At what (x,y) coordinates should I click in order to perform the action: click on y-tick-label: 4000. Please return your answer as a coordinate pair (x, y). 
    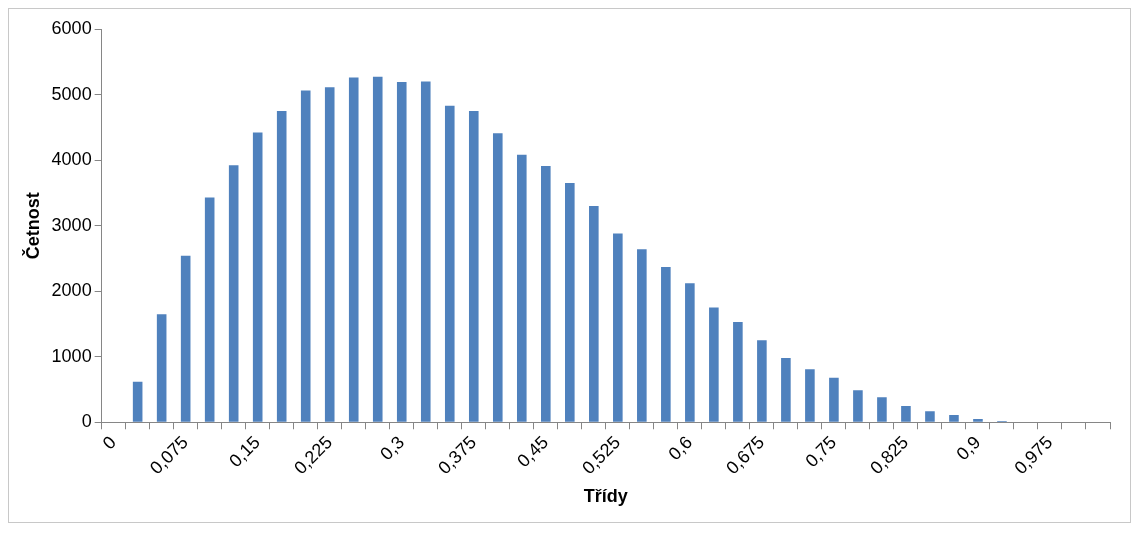
    Looking at the image, I should click on (71, 159).